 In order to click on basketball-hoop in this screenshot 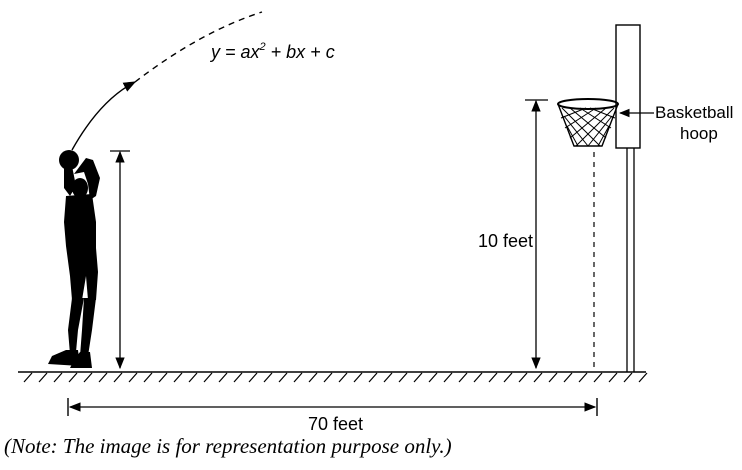, I will do `click(588, 122)`.